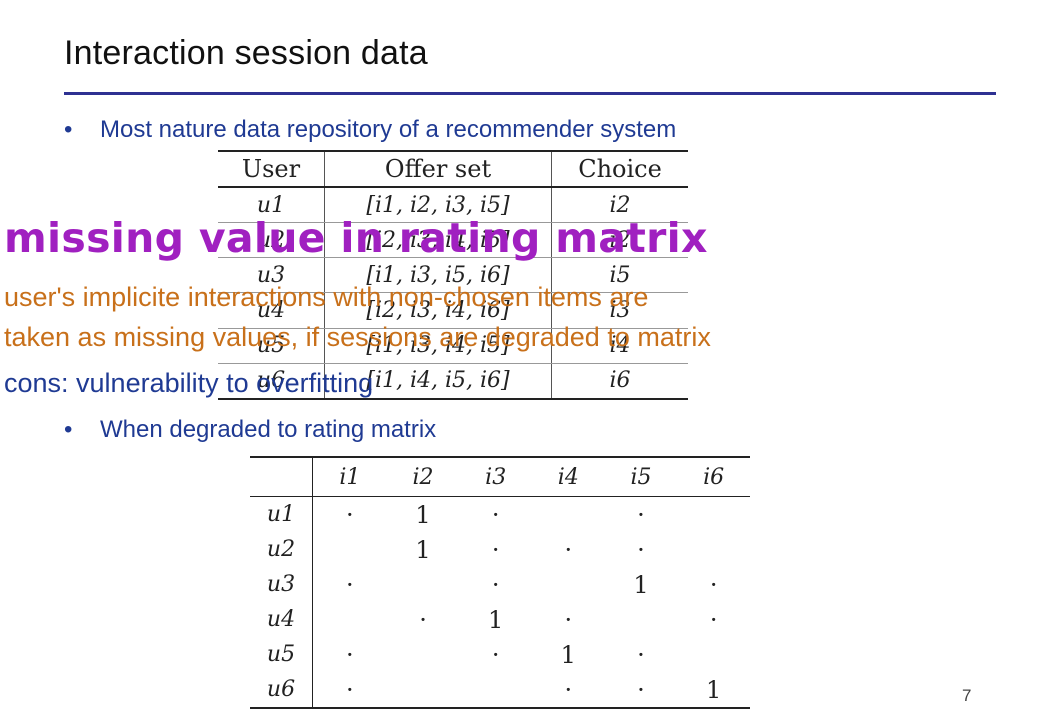 This screenshot has width=1040, height=720. What do you see at coordinates (281, 690) in the screenshot?
I see `matrix-cell: u6` at bounding box center [281, 690].